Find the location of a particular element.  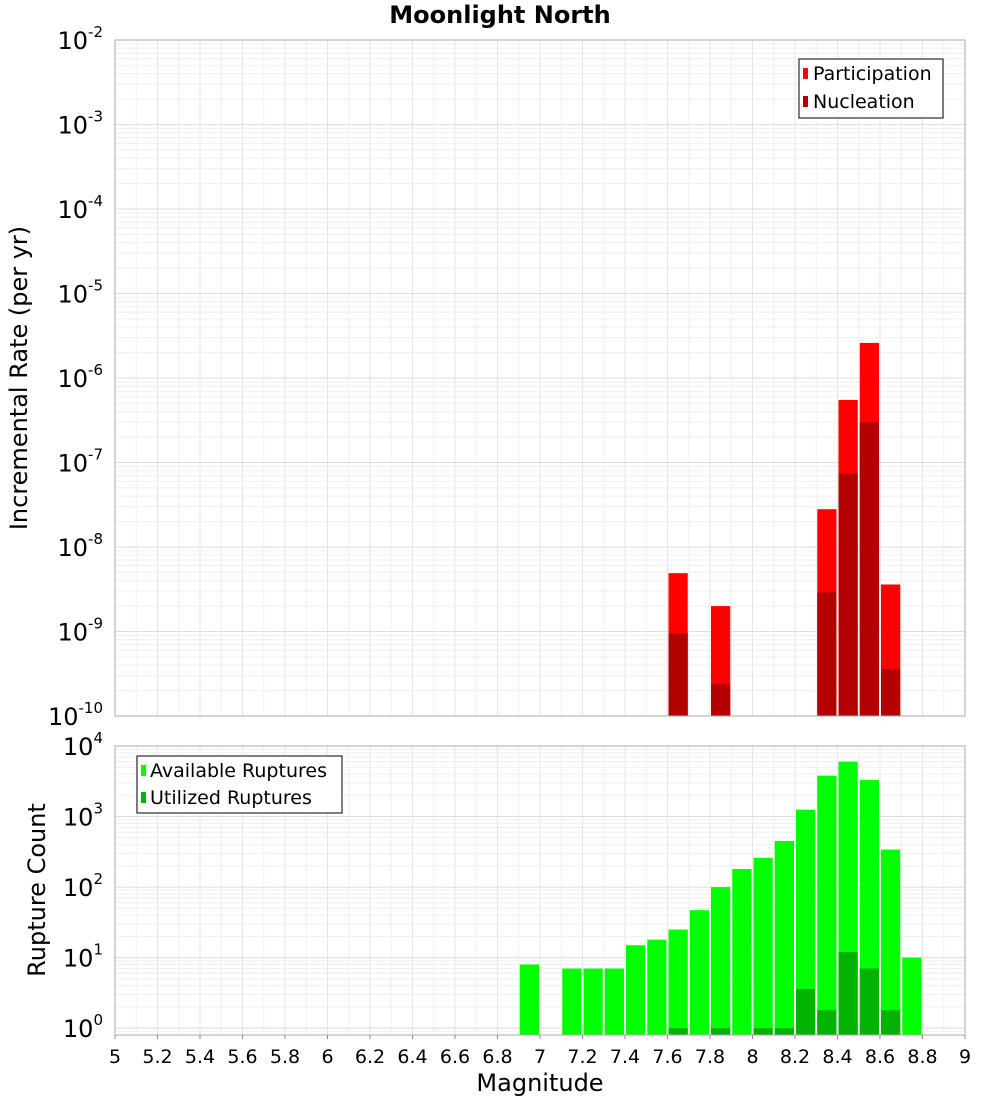

top-plot-bars is located at coordinates (784, 529).